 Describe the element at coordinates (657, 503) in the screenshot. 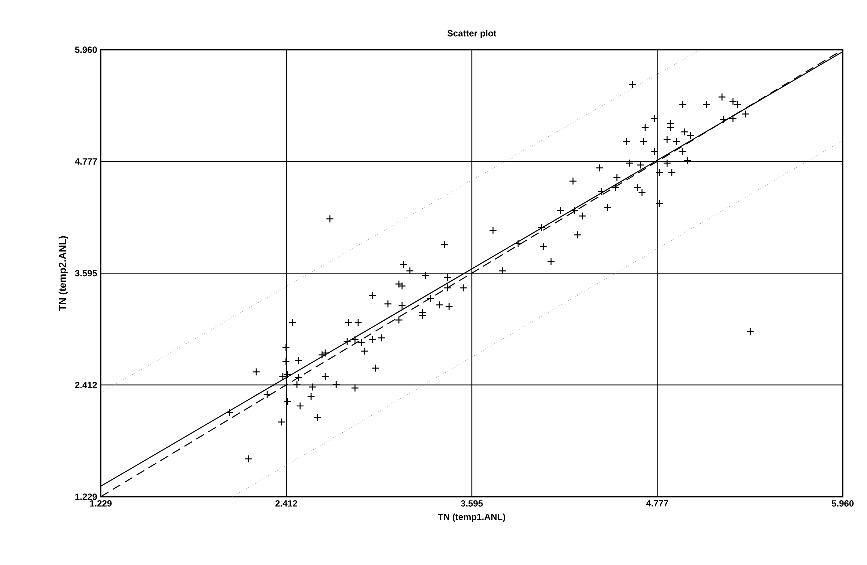

I see `x-tick-label: 4.777` at that location.